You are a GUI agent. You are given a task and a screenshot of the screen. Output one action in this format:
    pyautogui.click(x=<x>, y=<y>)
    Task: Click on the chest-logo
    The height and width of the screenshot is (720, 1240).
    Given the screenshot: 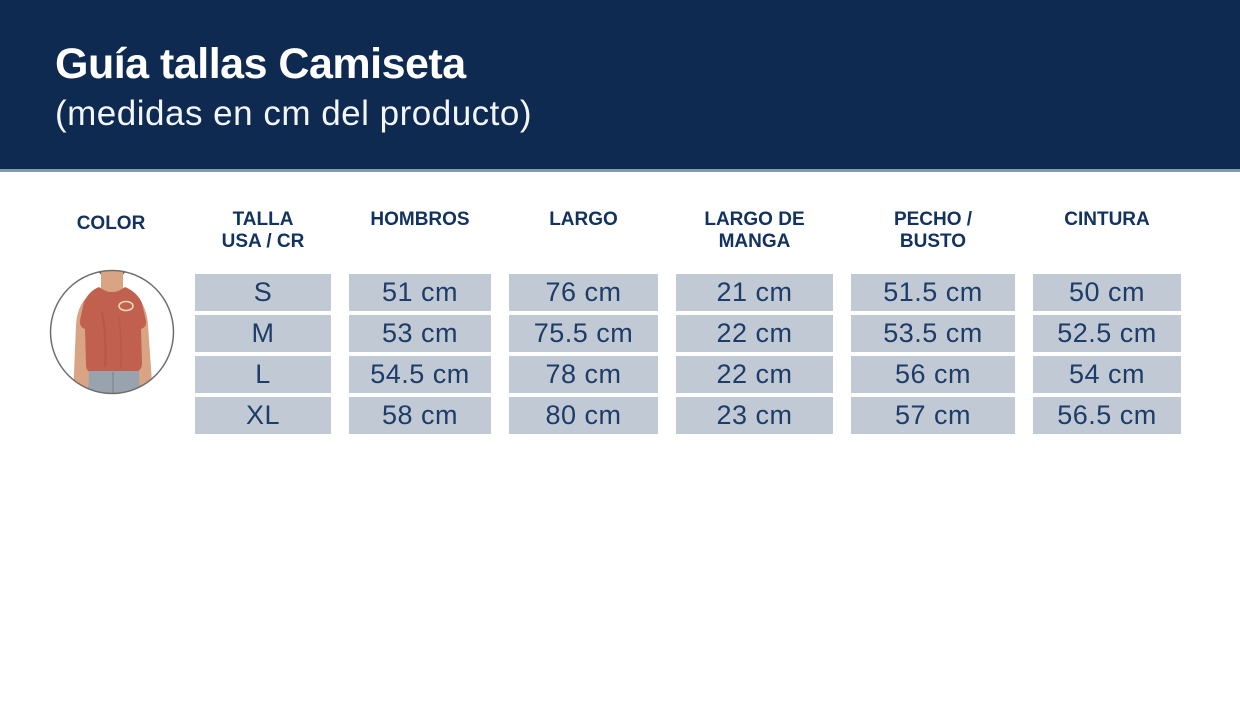 What is the action you would take?
    pyautogui.click(x=126, y=306)
    